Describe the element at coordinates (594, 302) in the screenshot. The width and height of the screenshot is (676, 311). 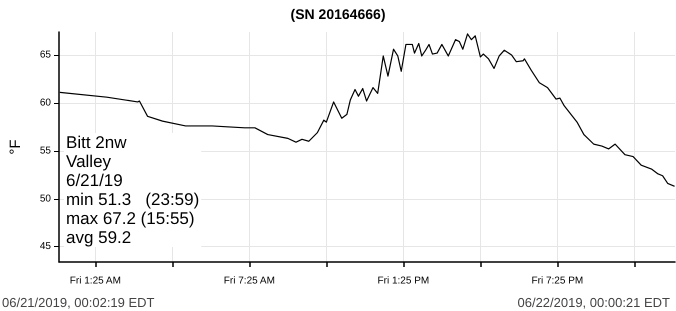
I see `text: 06/22/2019, 00:00:21 EDT` at that location.